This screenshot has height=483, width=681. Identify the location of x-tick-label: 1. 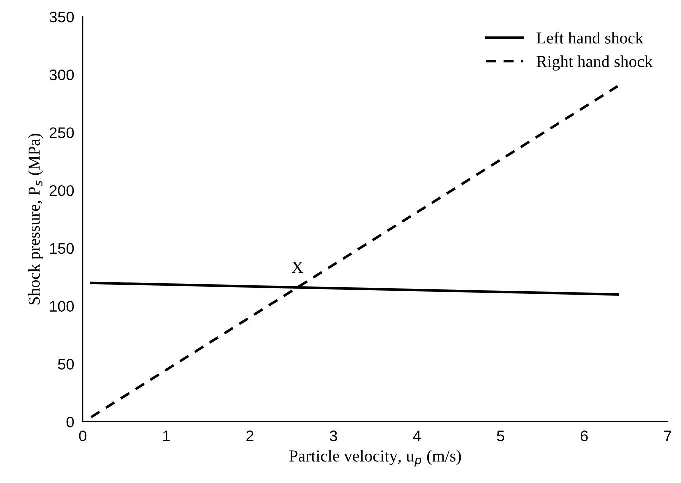
(166, 436).